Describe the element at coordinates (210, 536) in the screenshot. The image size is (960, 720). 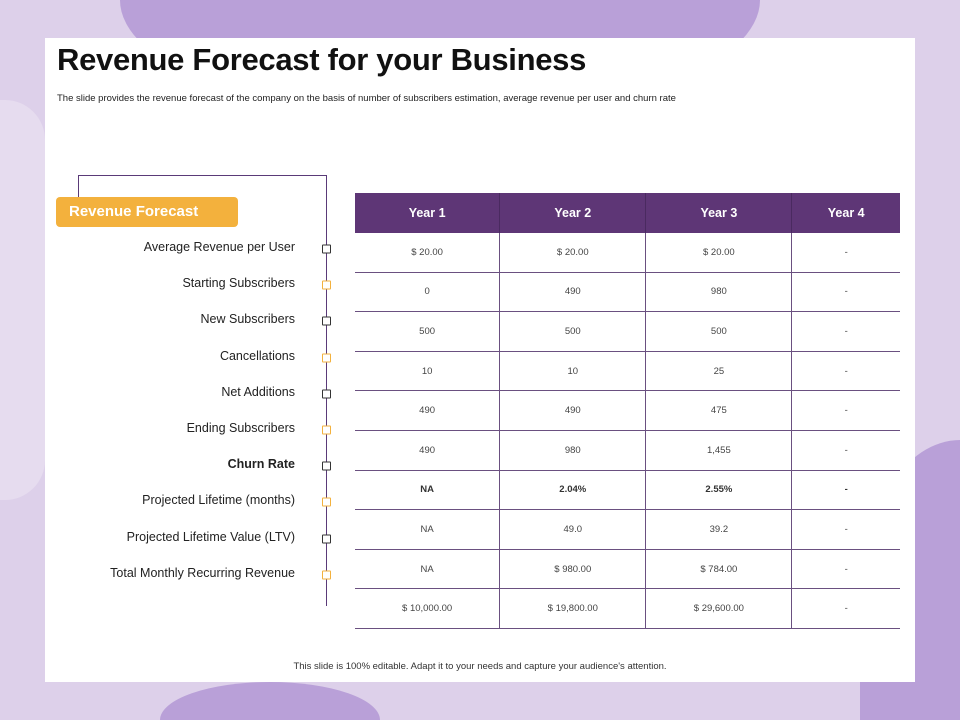
I see `row-label: Projected Lifetime Value (LTV)` at that location.